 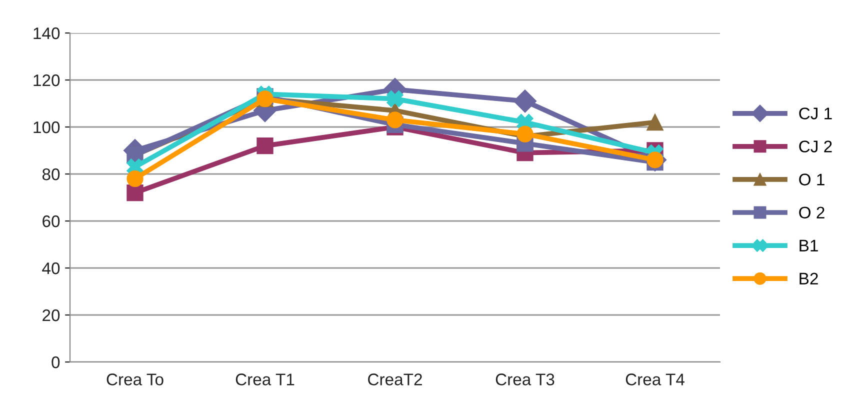 I want to click on x-tick-label: Crea T4, so click(x=655, y=380).